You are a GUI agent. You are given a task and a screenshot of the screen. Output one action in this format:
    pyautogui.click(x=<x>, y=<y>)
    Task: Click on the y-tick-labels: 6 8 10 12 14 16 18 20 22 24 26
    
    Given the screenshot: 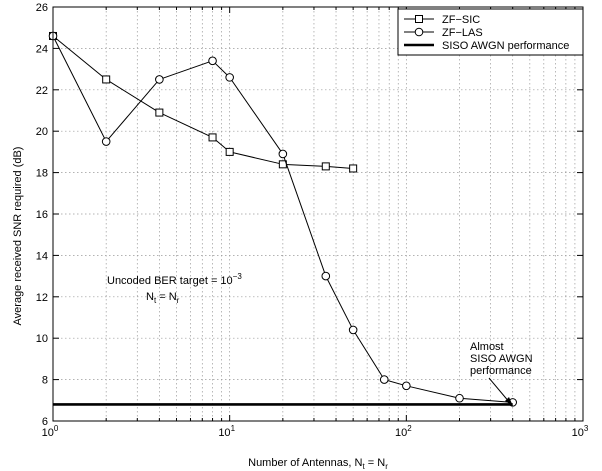 What is the action you would take?
    pyautogui.click(x=42, y=215)
    